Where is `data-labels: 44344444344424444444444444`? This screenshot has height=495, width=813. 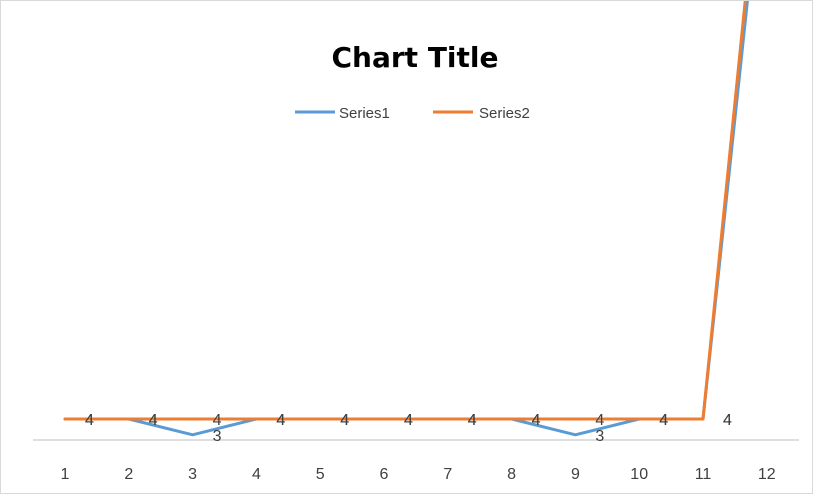 data-labels: 44344444344424444444444444 is located at coordinates (408, 428).